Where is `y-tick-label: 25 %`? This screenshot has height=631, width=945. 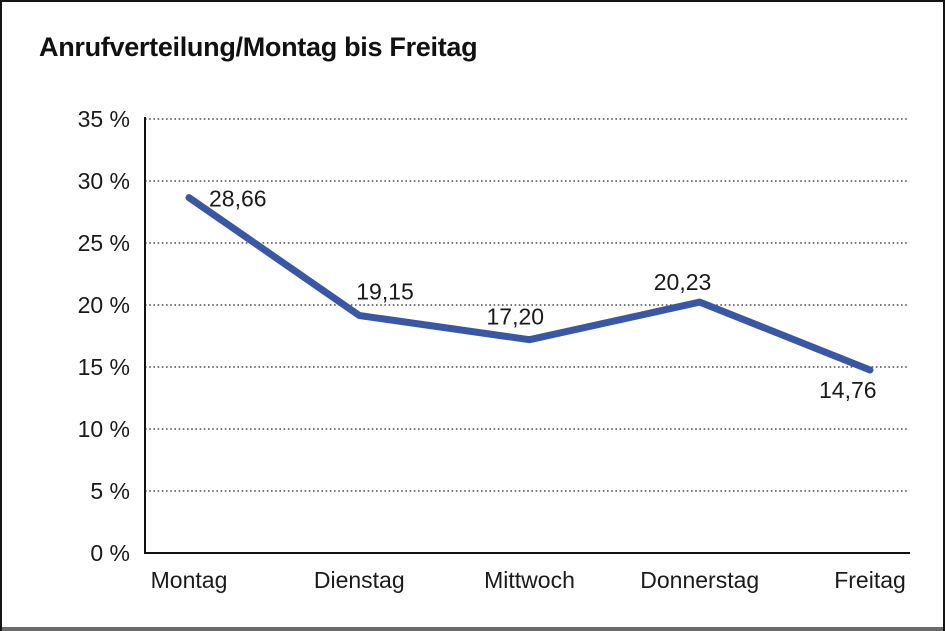 y-tick-label: 25 % is located at coordinates (104, 243).